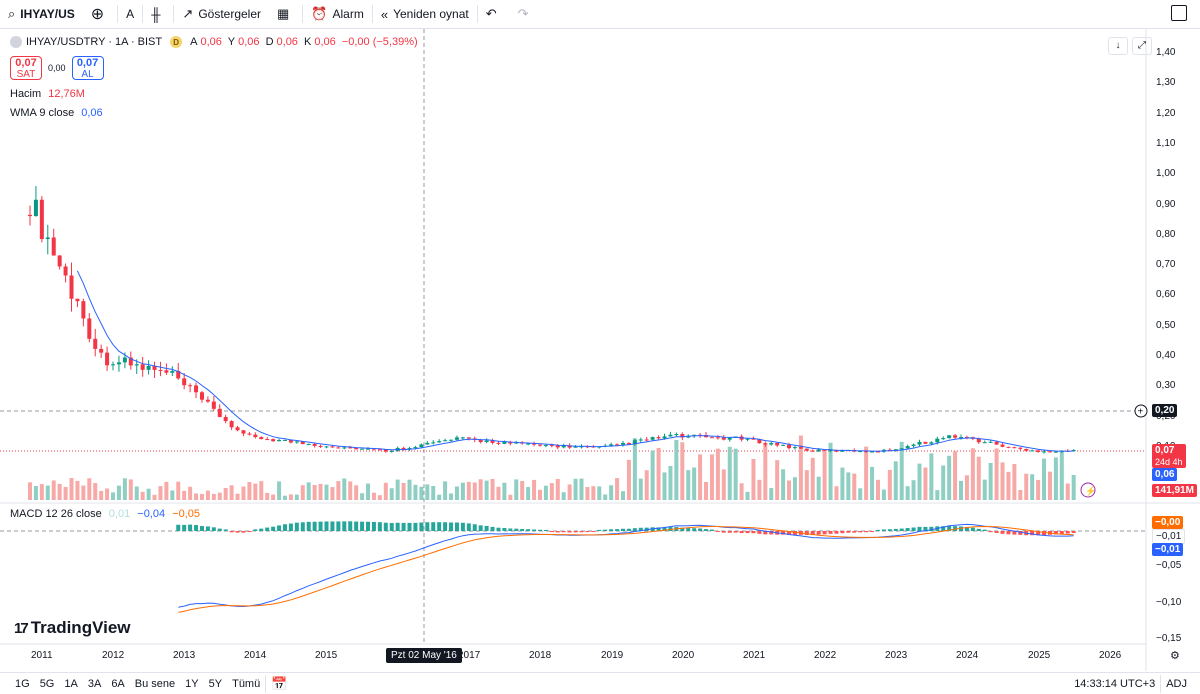  Describe the element at coordinates (431, 14) in the screenshot. I see `replay-label: Yeniden oynat` at that location.